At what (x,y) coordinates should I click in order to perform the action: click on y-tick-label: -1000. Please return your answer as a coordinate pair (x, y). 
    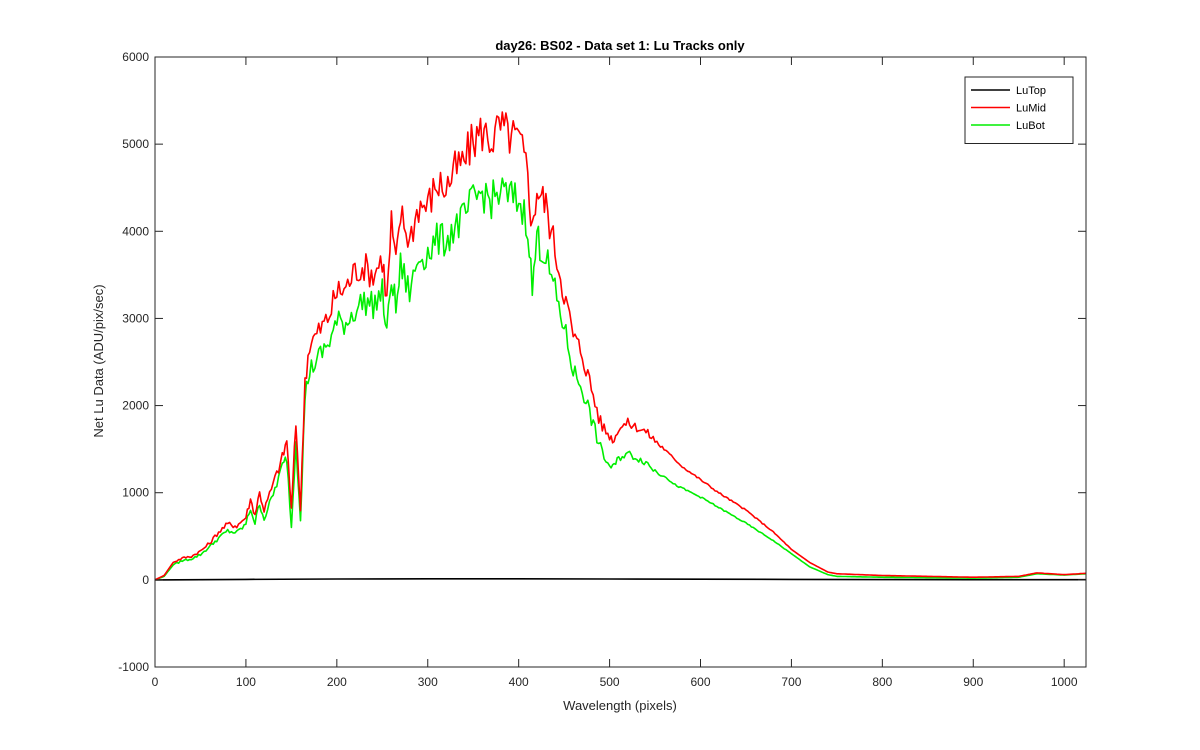
    Looking at the image, I should click on (133, 667).